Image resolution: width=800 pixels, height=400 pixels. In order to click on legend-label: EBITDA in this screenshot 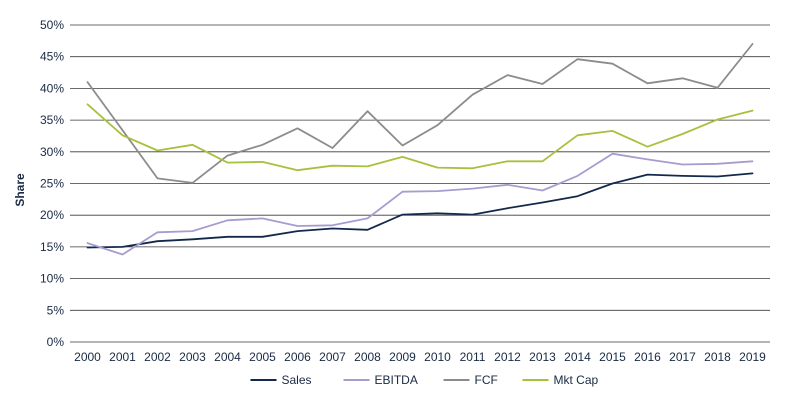, I will do `click(396, 380)`.